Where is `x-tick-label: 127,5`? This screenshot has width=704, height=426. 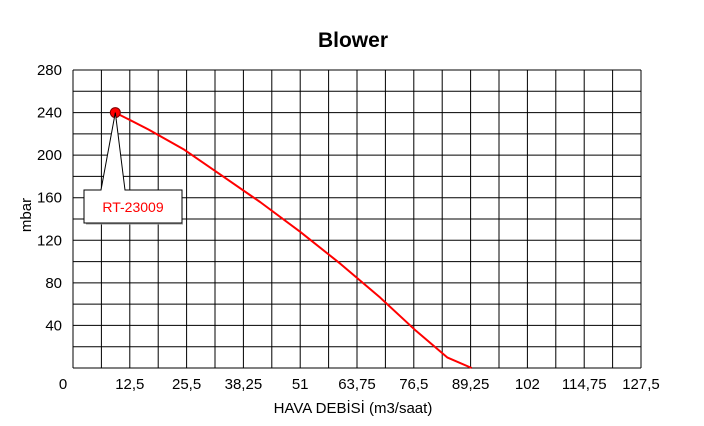
x-tick-label: 127,5 is located at coordinates (641, 384).